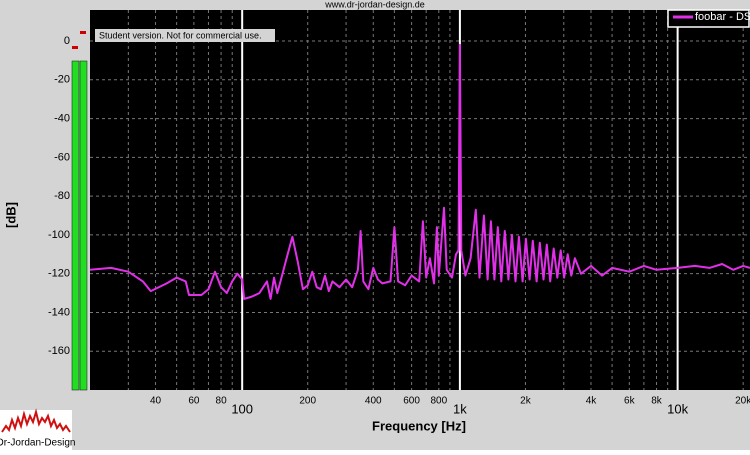  What do you see at coordinates (62, 118) in the screenshot?
I see `y-tick-label: -40` at bounding box center [62, 118].